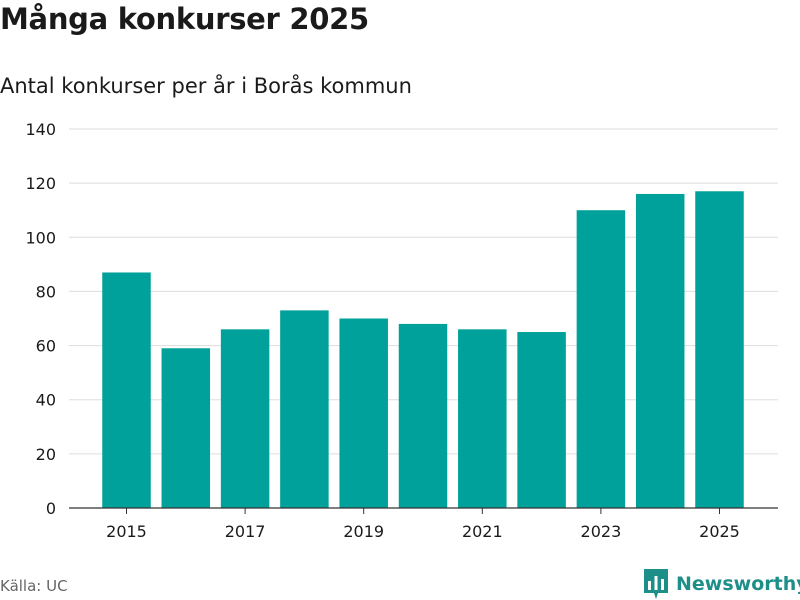 The height and width of the screenshot is (600, 800). Describe the element at coordinates (186, 428) in the screenshot. I see `bar-2016` at that location.